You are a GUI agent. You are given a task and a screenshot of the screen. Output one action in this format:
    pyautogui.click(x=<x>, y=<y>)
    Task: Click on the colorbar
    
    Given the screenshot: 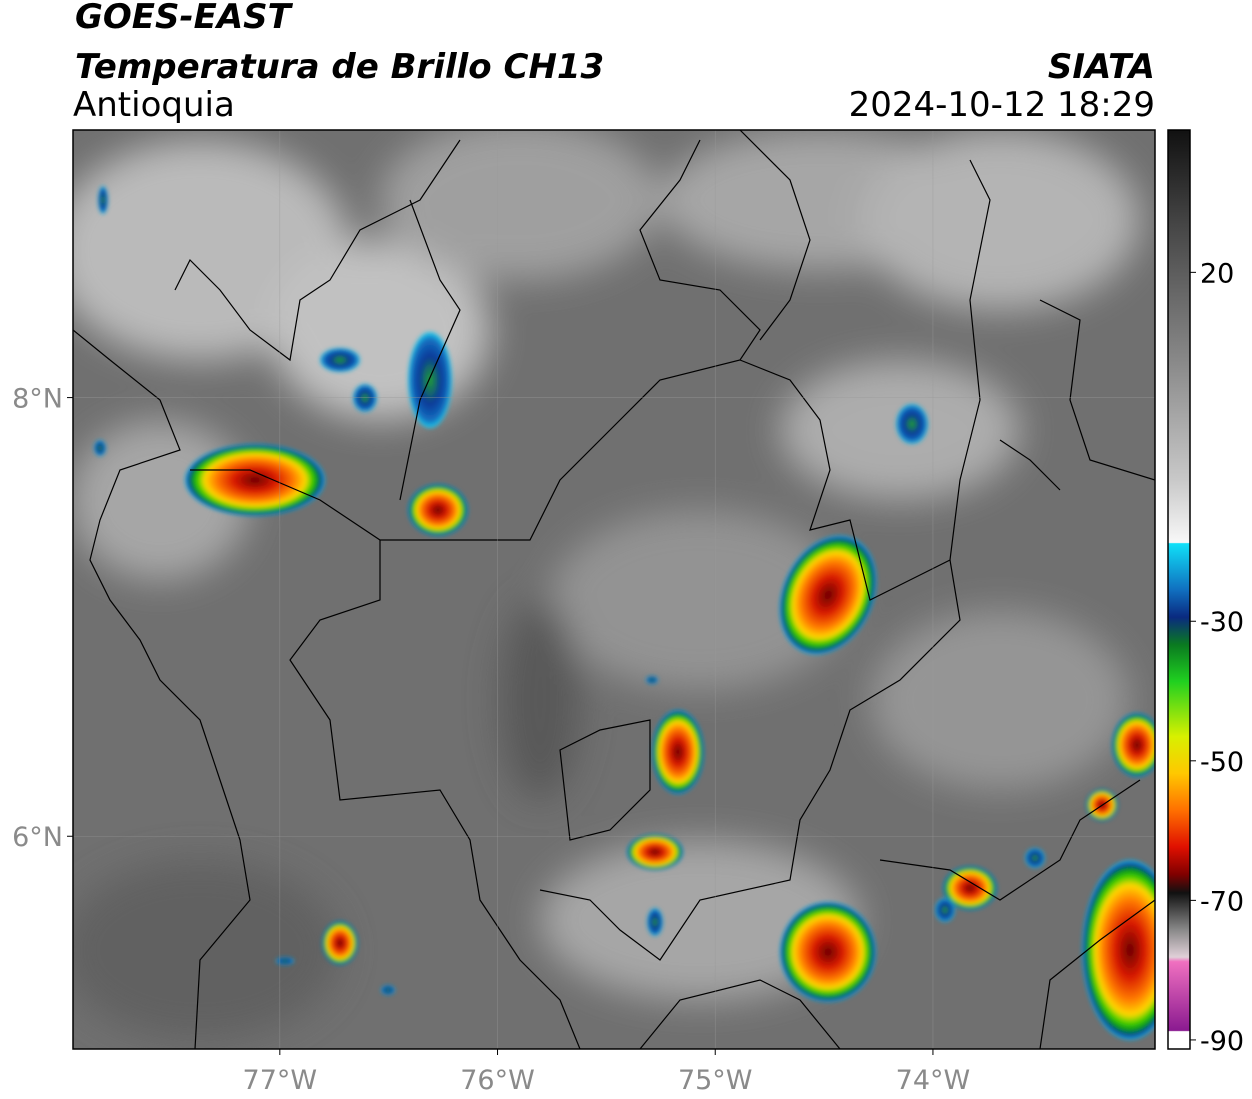 What is the action you would take?
    pyautogui.click(x=1179, y=589)
    